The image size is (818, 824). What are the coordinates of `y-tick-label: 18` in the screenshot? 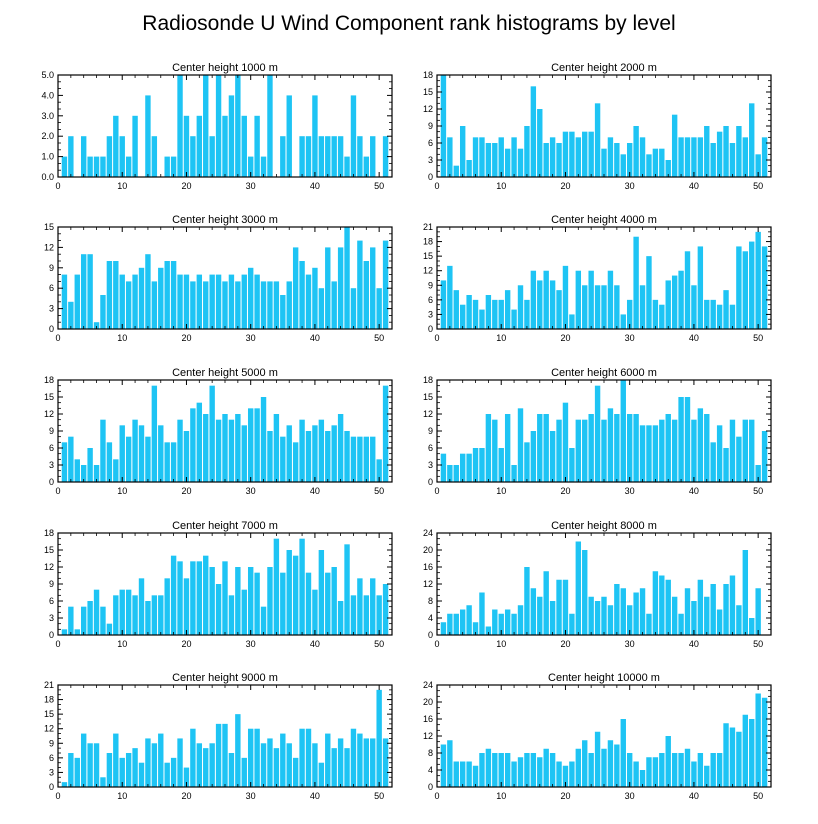 It's located at (428, 242).